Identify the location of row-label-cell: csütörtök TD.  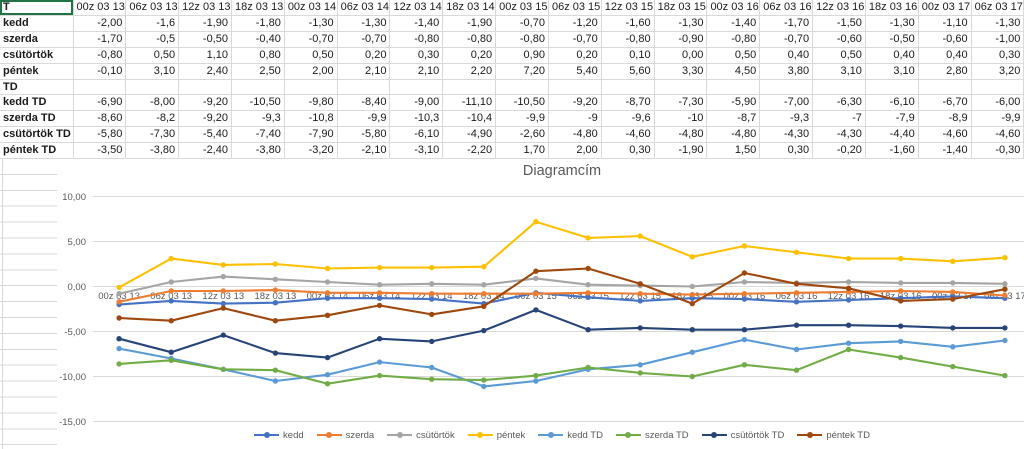
(37, 135).